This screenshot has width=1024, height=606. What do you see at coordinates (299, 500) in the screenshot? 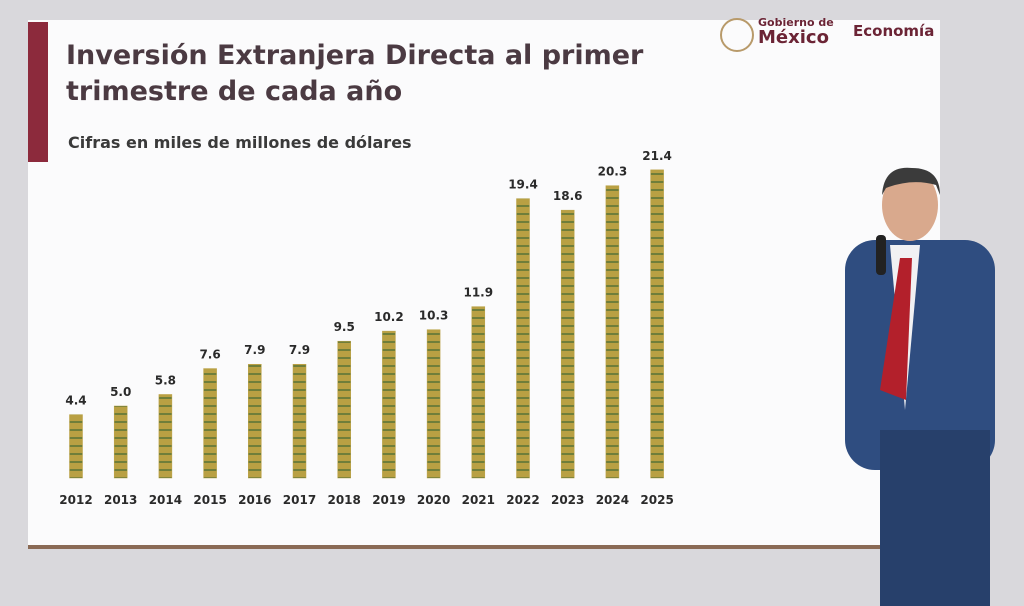
I see `x-tick-label: 2017` at bounding box center [299, 500].